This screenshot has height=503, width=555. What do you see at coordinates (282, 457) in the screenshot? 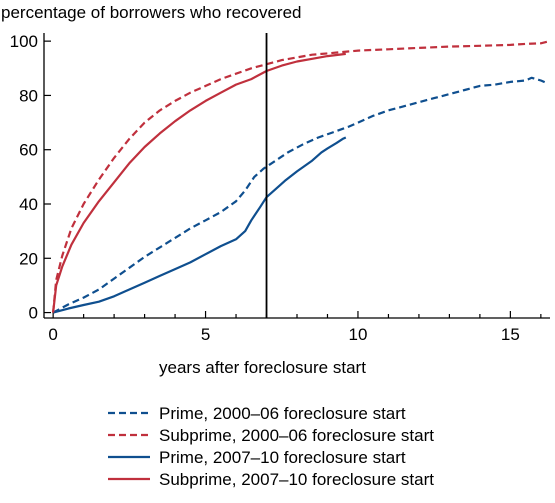
I see `legend-label-3: Prime, 2007–10 foreclosure start` at bounding box center [282, 457].